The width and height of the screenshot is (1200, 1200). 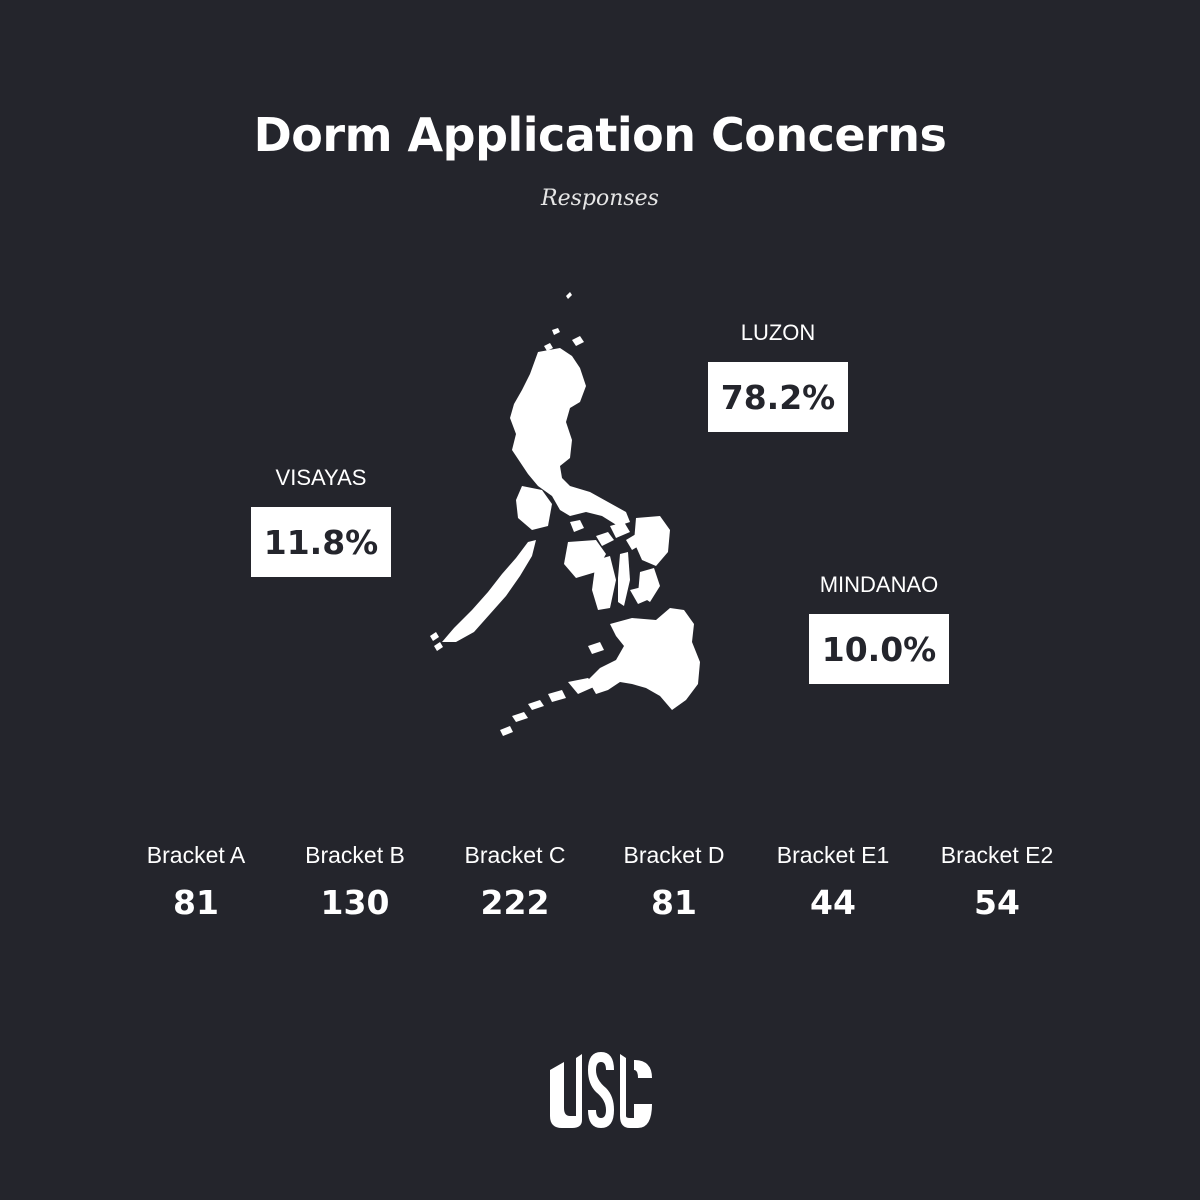 What do you see at coordinates (833, 855) in the screenshot?
I see `bracket-label: Bracket E1` at bounding box center [833, 855].